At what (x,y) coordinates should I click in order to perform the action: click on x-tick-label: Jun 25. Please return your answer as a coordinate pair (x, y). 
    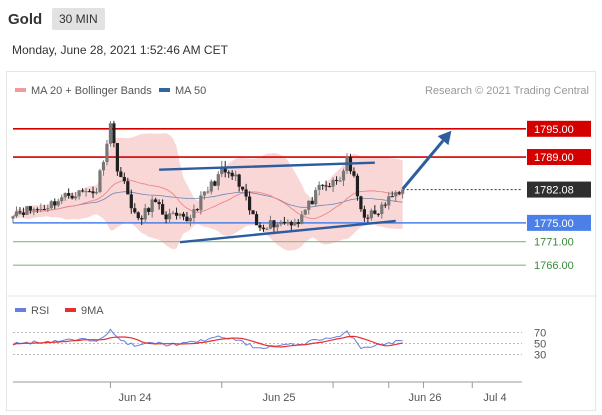
    Looking at the image, I should click on (278, 398).